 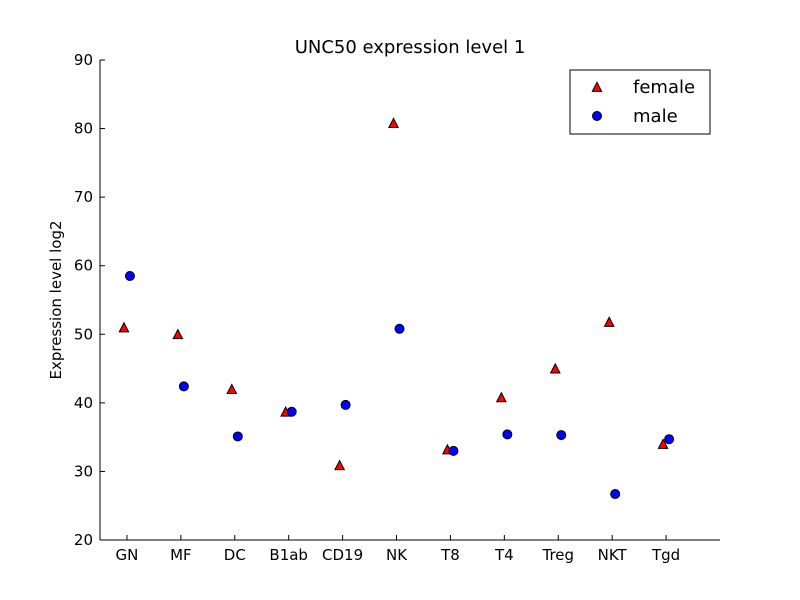 I want to click on legend-marker-female, so click(x=597, y=86).